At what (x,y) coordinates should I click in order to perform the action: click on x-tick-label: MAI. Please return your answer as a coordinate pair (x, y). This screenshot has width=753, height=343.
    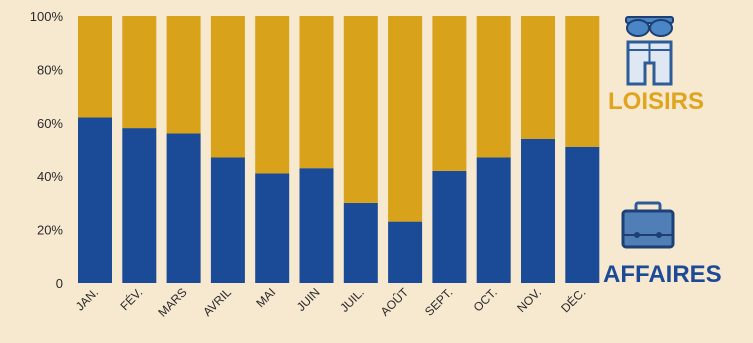
    Looking at the image, I should click on (265, 297).